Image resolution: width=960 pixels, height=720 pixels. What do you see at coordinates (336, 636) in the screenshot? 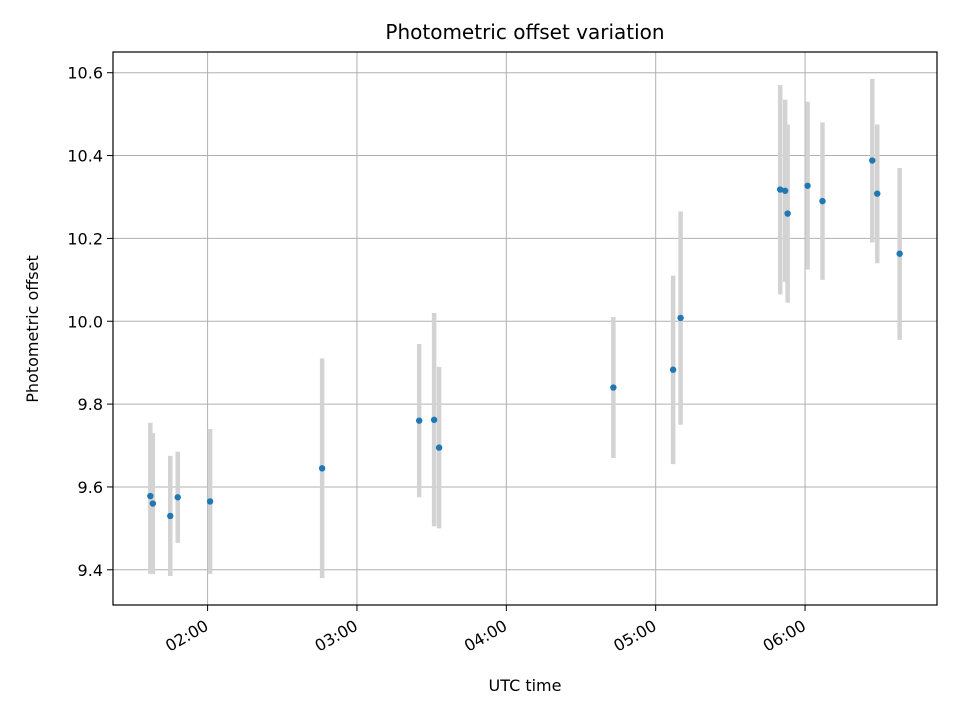
I see `x-tick-label: 03:00` at bounding box center [336, 636].